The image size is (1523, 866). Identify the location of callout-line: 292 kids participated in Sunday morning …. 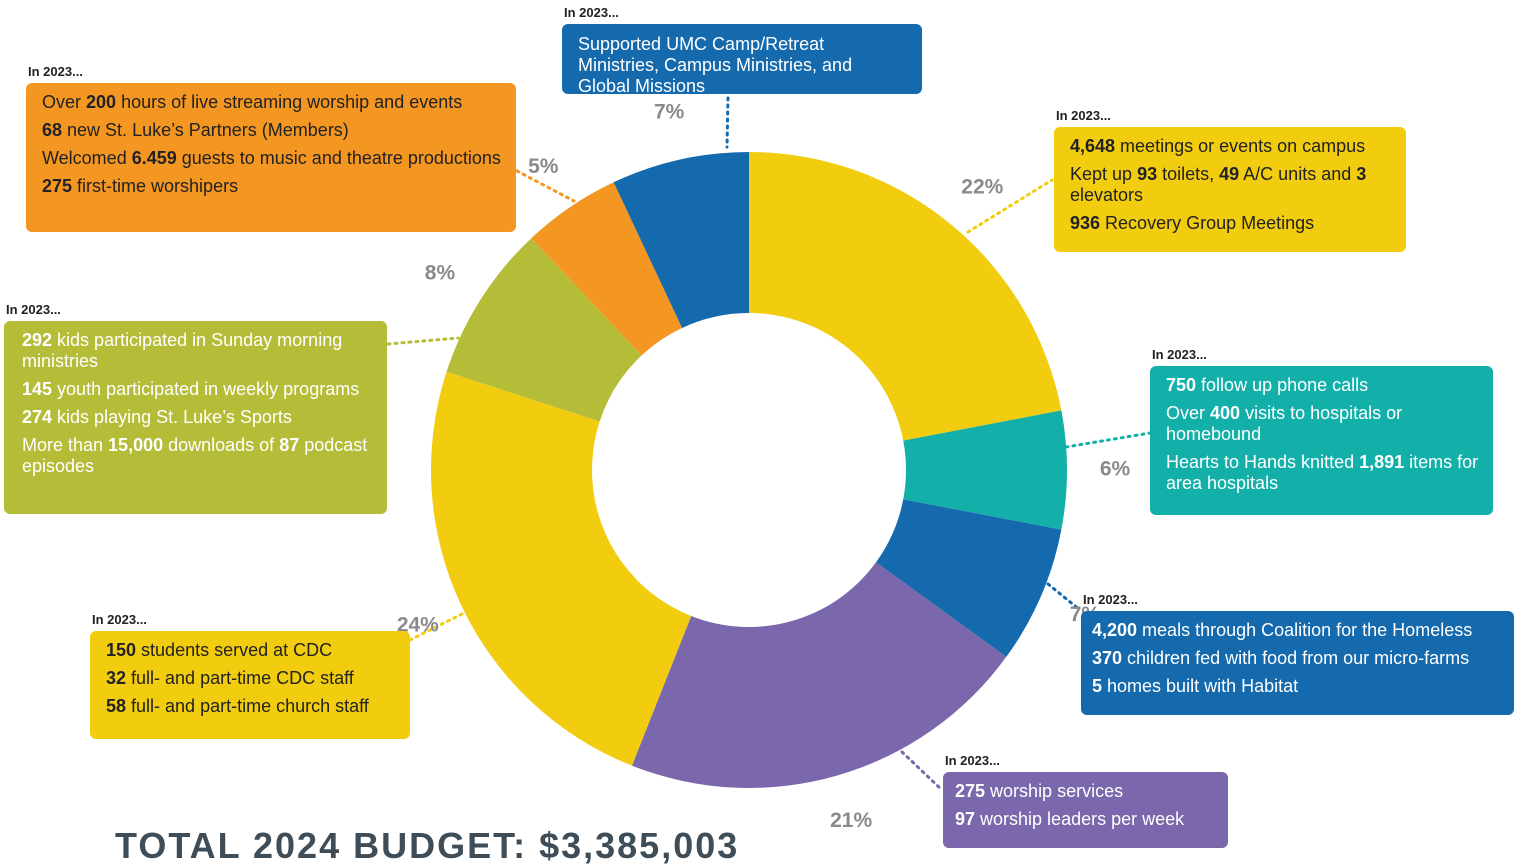
(182, 350).